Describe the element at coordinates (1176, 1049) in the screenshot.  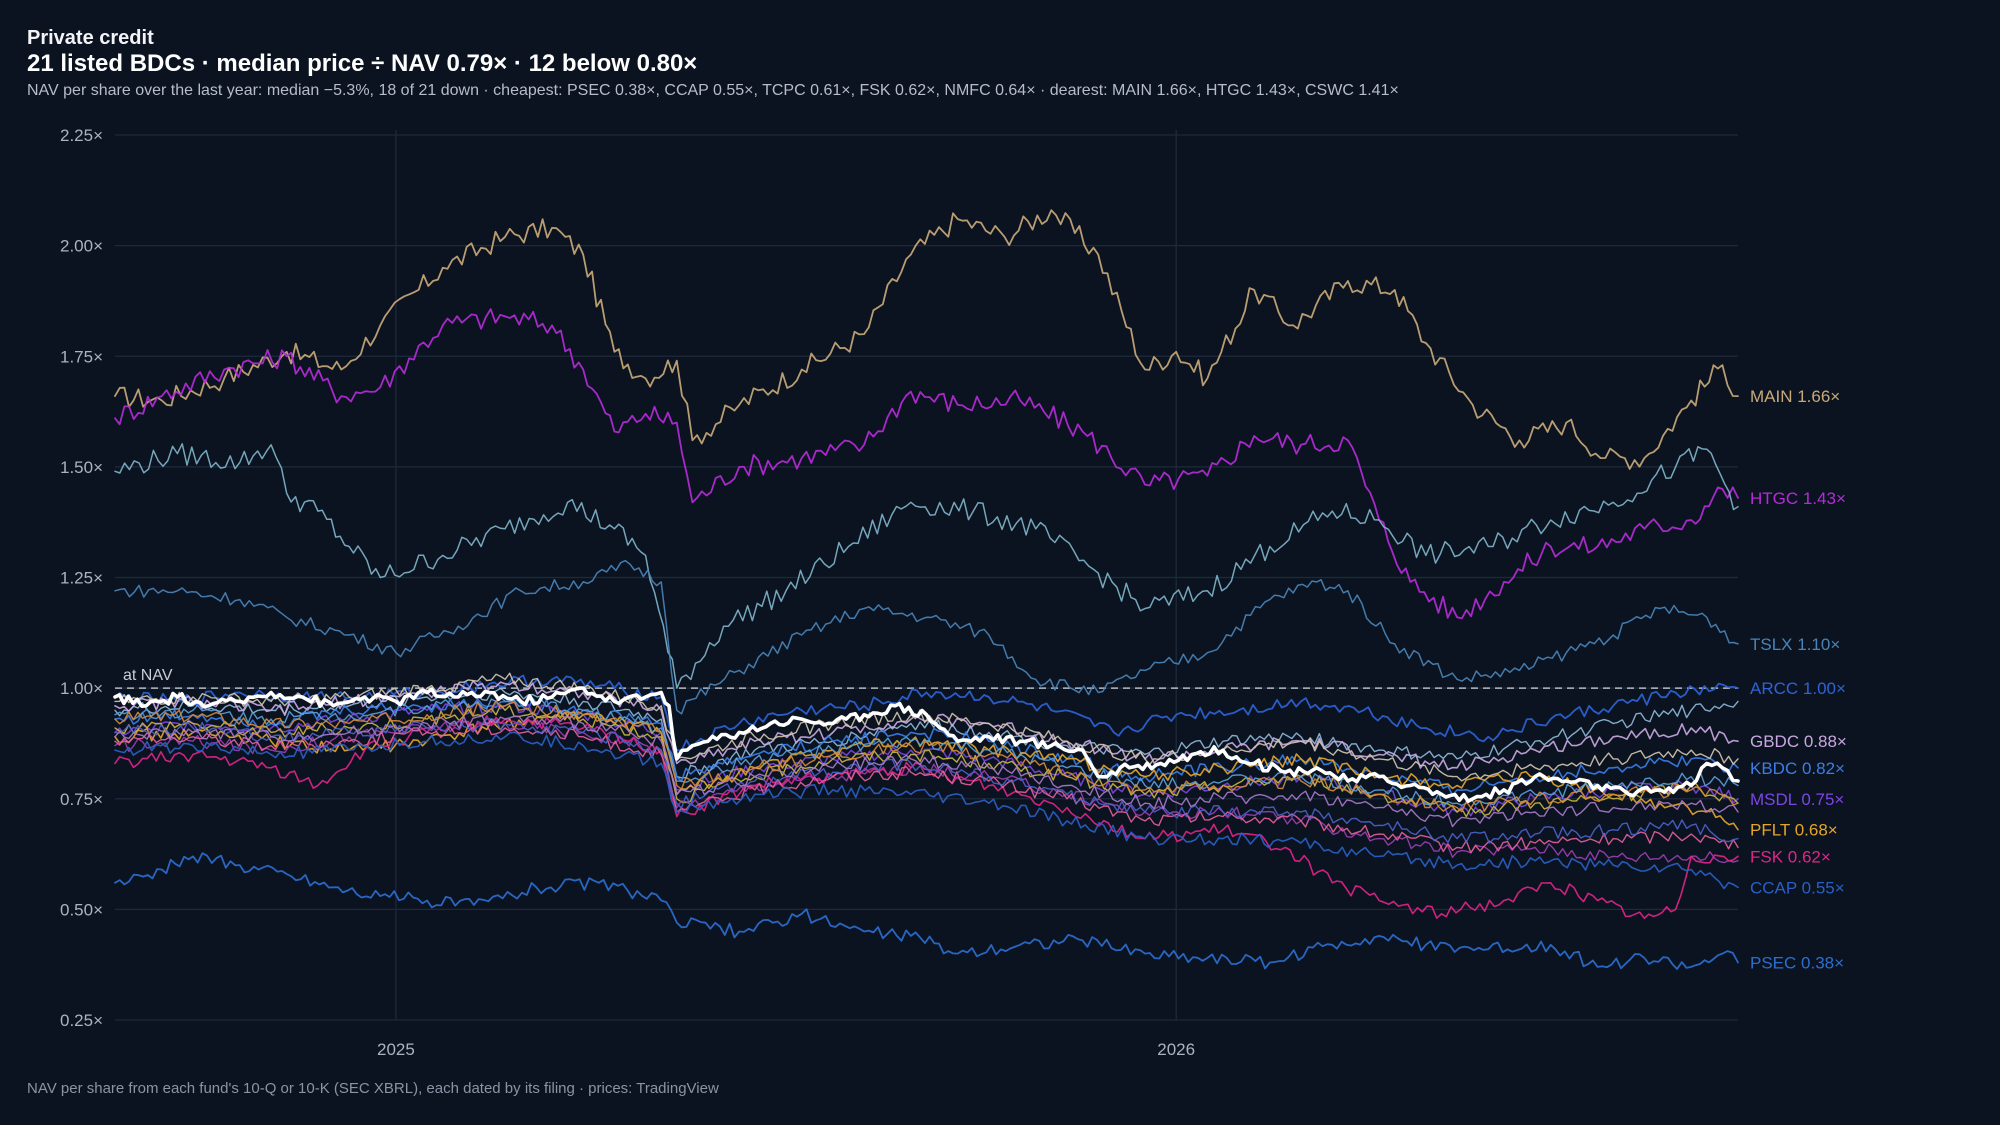
I see `x-tick-label: 2026` at that location.